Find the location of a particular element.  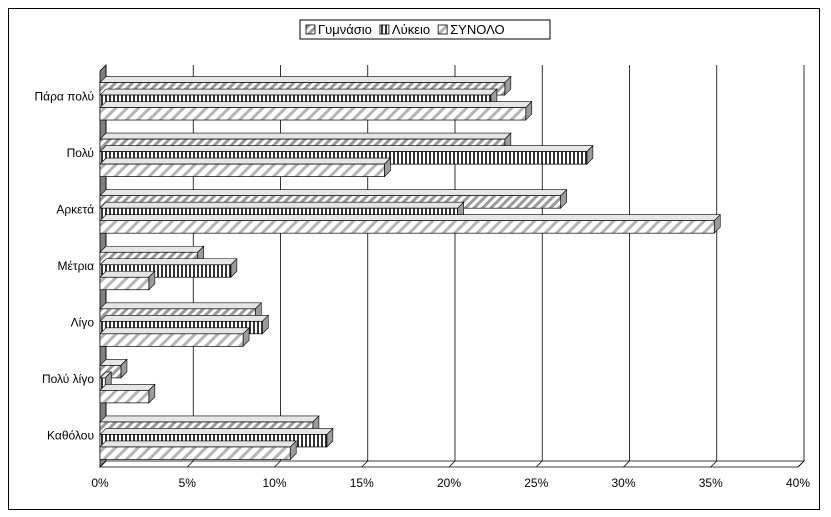

x-tick-label: 15% is located at coordinates (362, 483).